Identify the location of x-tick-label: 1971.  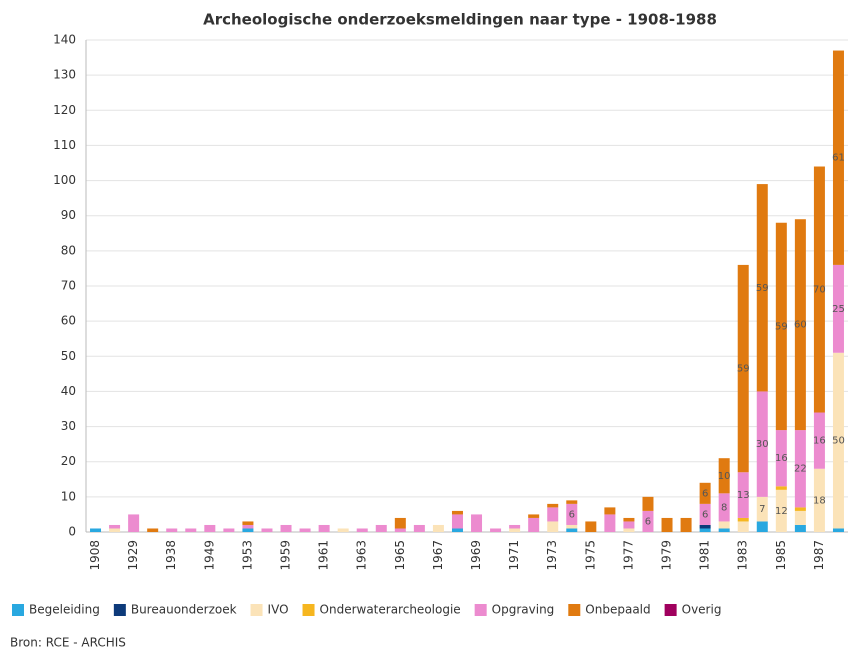
(514, 555).